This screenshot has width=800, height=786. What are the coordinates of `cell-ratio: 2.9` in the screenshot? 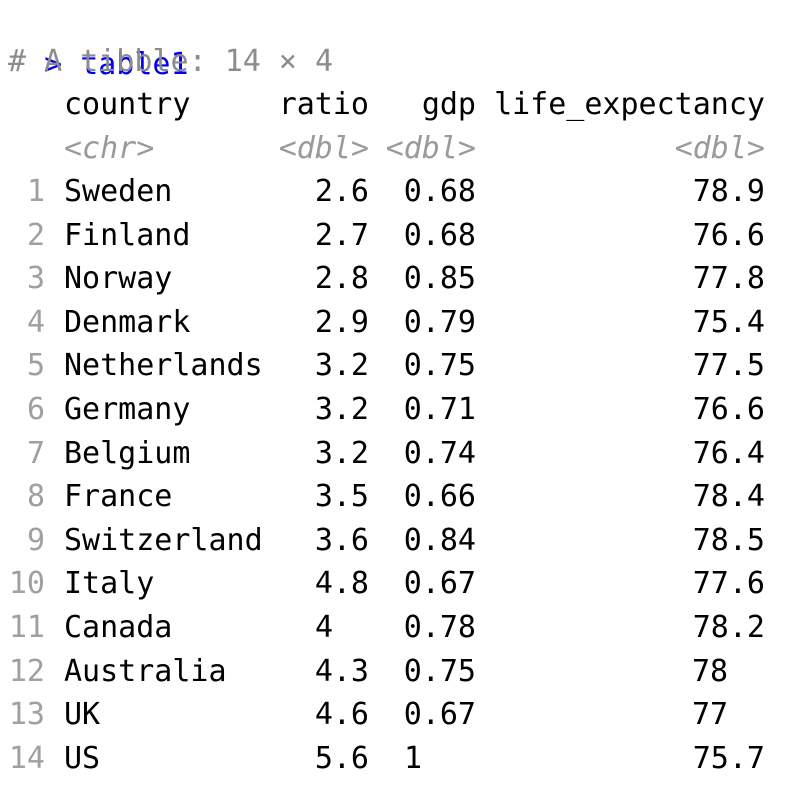 It's located at (341, 322).